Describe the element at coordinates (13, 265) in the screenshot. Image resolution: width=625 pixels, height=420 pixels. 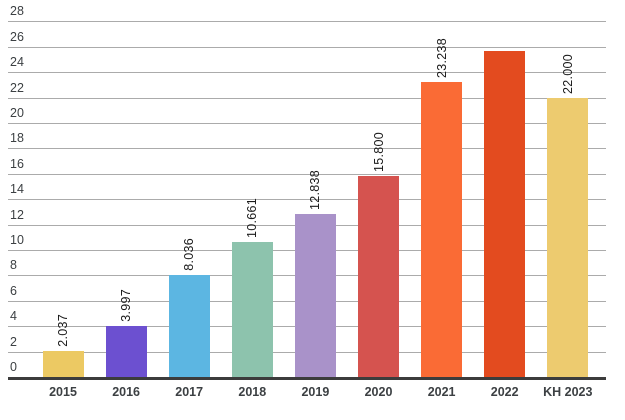
I see `y-axis-label: 8` at that location.